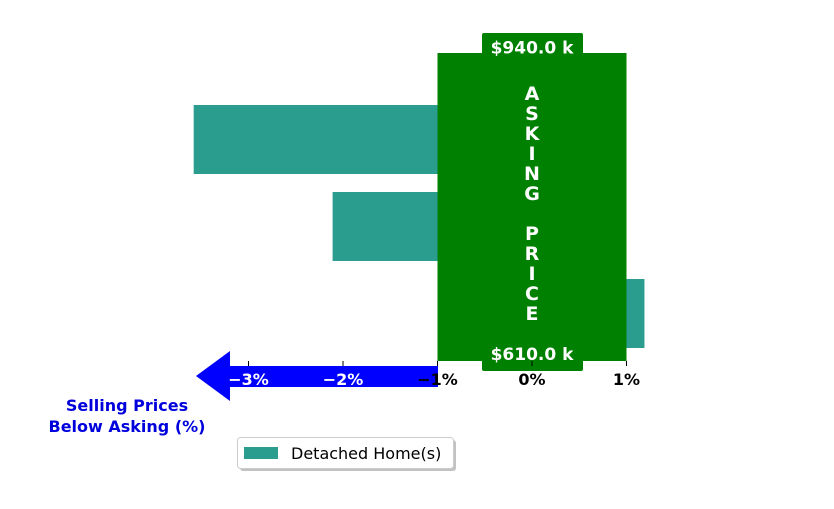 The width and height of the screenshot is (834, 509). I want to click on legend-swatch, so click(261, 453).